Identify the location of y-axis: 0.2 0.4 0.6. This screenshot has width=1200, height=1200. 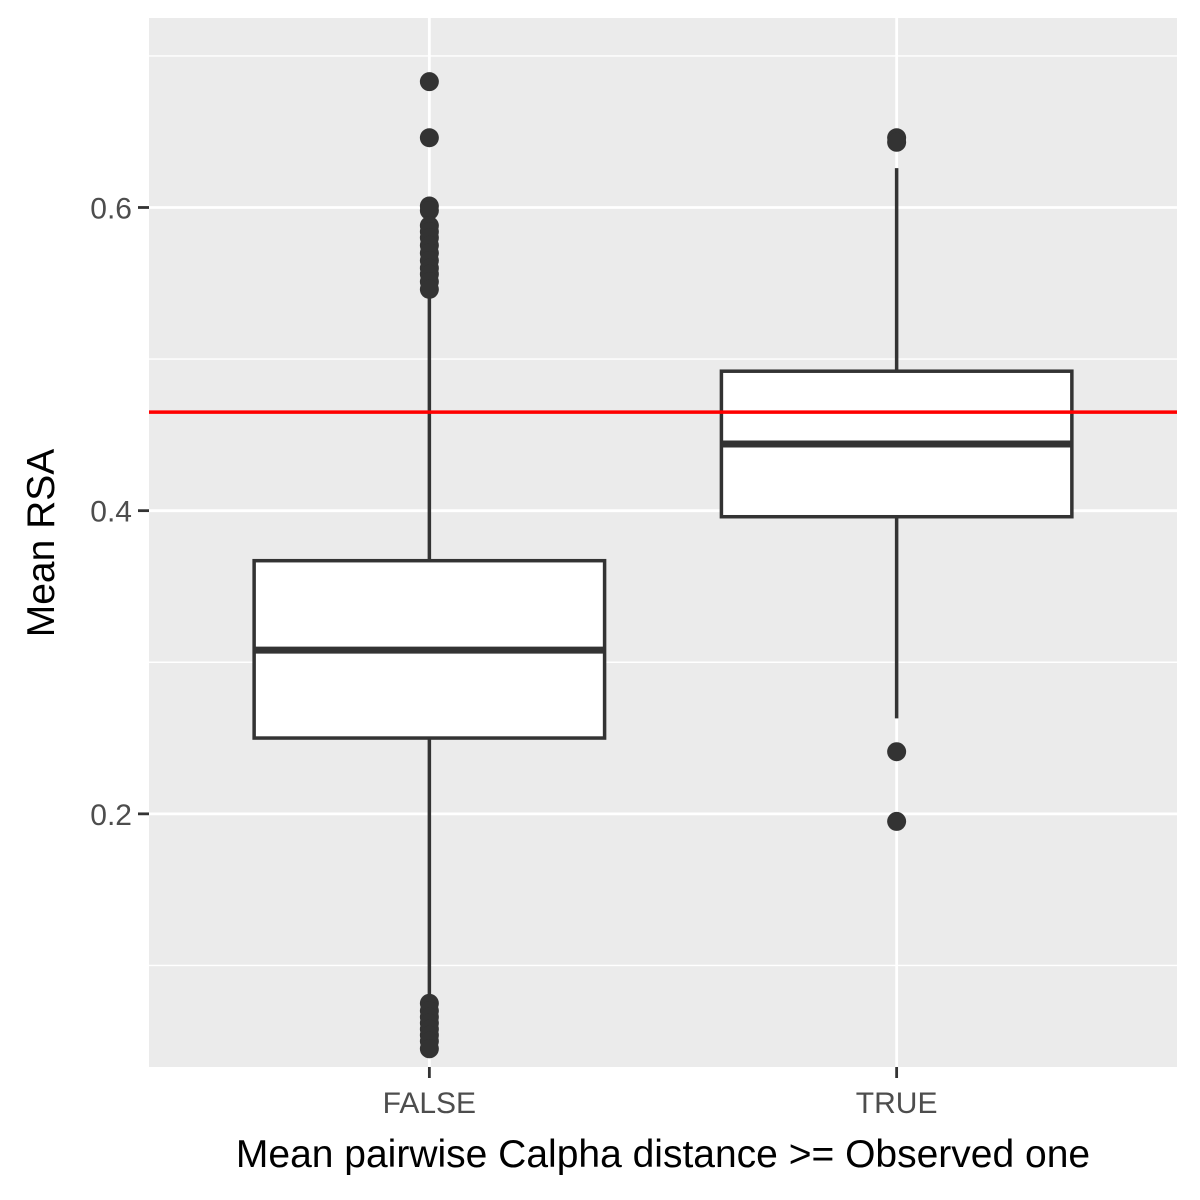
(119, 512).